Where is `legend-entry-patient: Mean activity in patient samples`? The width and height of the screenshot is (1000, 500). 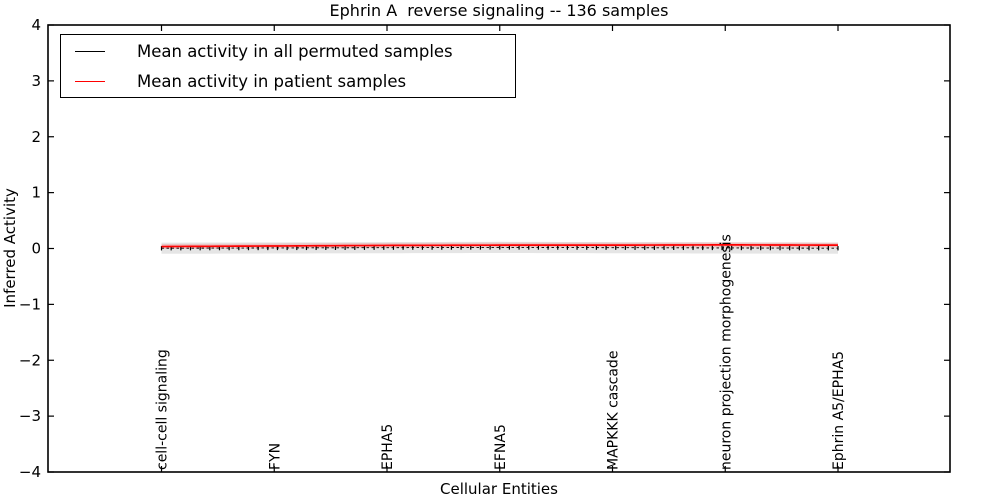
legend-entry-patient: Mean activity in patient samples is located at coordinates (288, 81).